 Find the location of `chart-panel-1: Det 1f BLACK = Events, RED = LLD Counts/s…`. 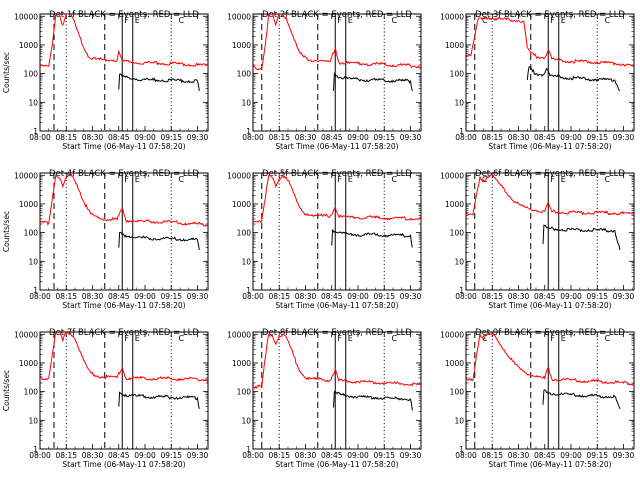

chart-panel-1: Det 1f BLACK = Events, RED = LLD Counts/s… is located at coordinates (105, 80).